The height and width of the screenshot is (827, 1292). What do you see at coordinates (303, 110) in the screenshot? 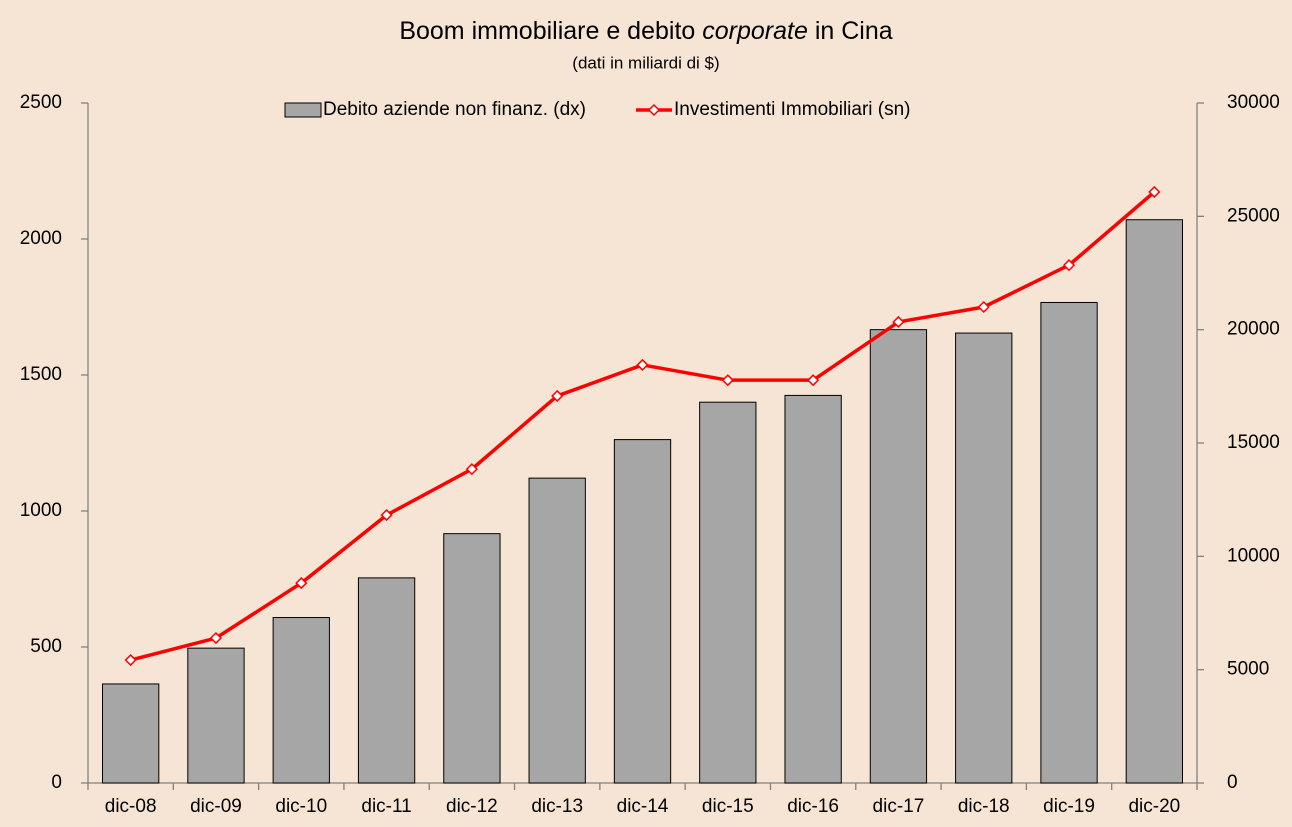
I see `legend-swatch` at bounding box center [303, 110].